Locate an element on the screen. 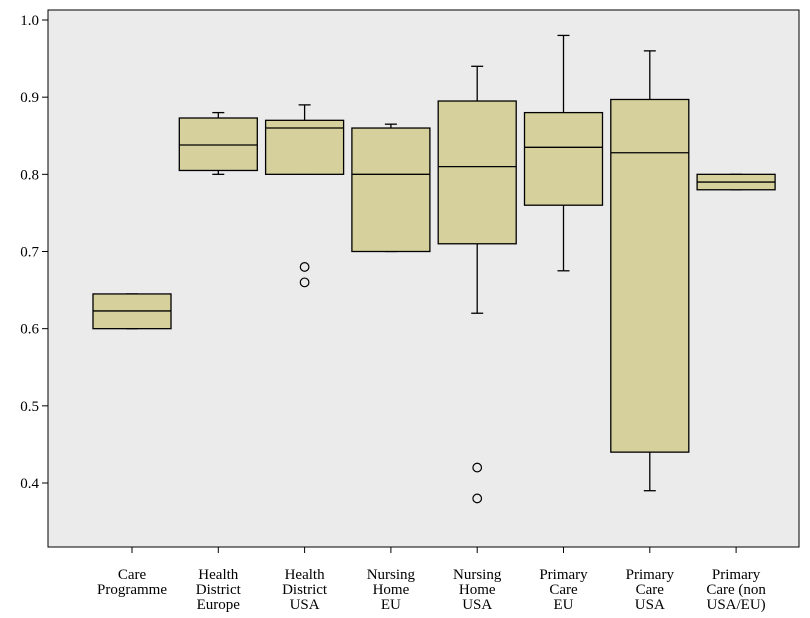 This screenshot has width=810, height=618. box-primary-care-eu is located at coordinates (563, 153).